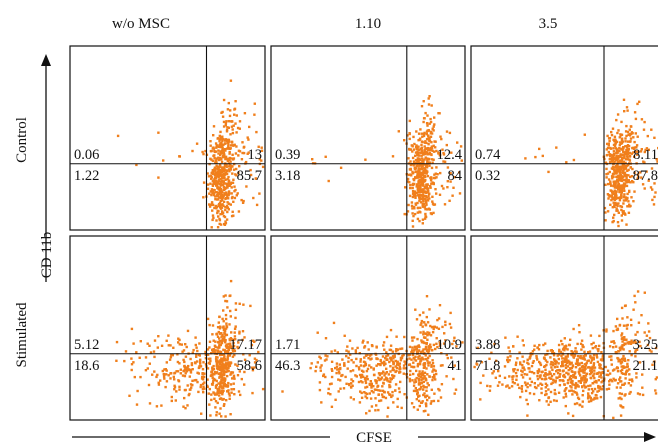 Image resolution: width=658 pixels, height=447 pixels. I want to click on quadrant-upper-right-value: 12.4, so click(450, 155).